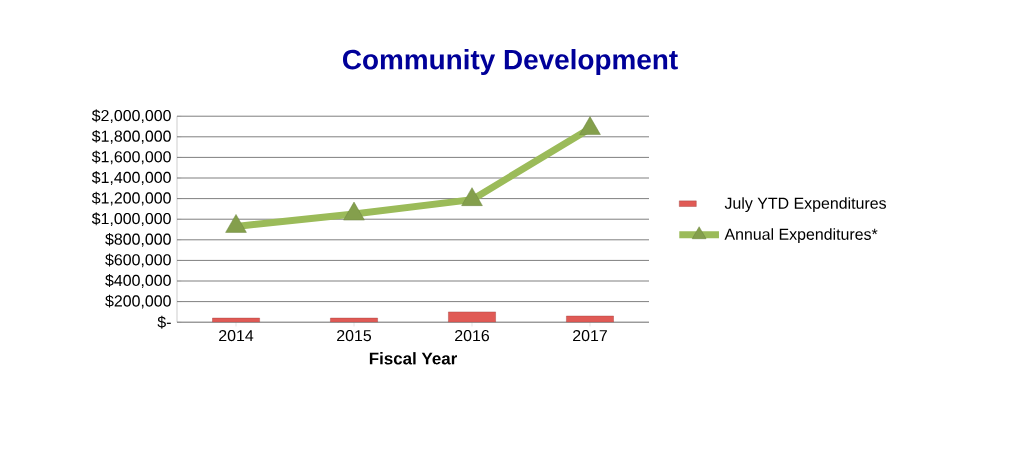  I want to click on x-tick-label: 2016, so click(472, 335).